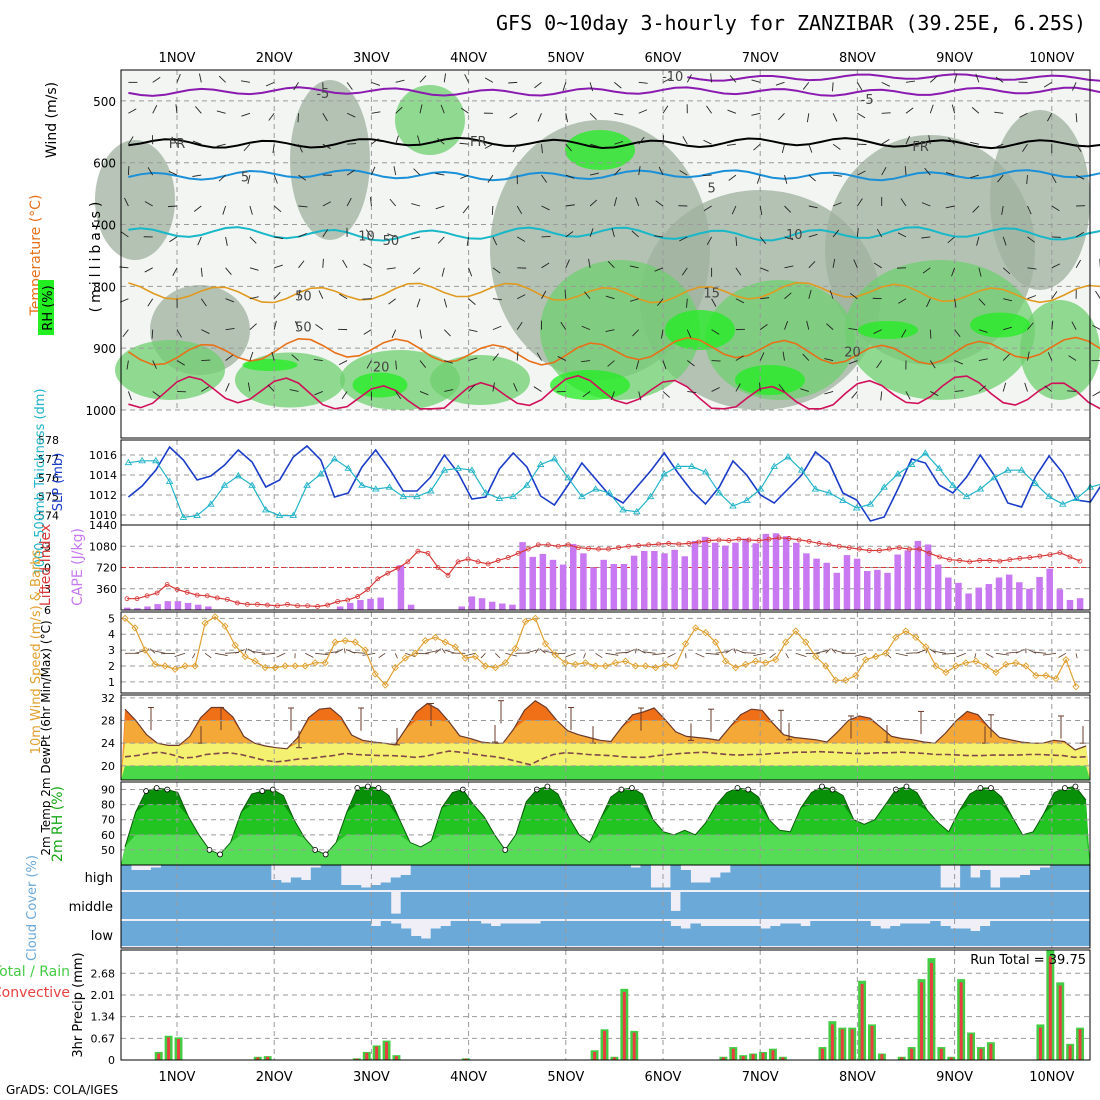 The width and height of the screenshot is (1100, 1100). What do you see at coordinates (48, 440) in the screenshot?
I see `thickness-tick-label: 578` at bounding box center [48, 440].